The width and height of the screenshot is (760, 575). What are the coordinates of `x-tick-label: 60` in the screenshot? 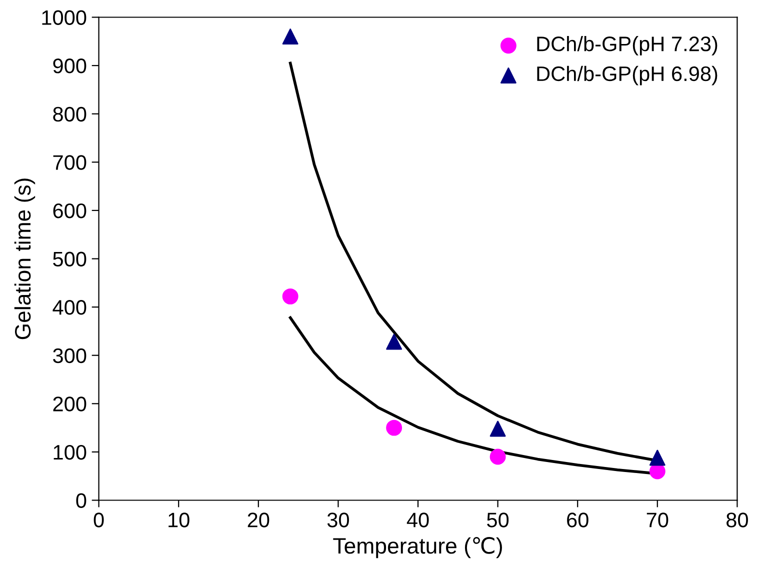 It's located at (577, 520).